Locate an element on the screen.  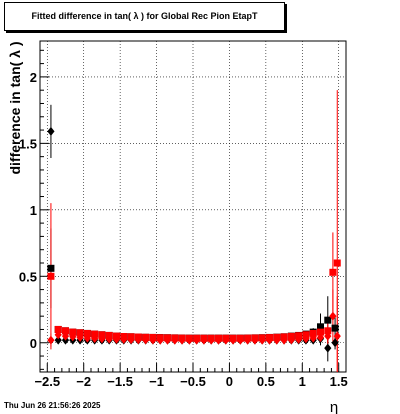
x-tick-label: −1 is located at coordinates (156, 381).